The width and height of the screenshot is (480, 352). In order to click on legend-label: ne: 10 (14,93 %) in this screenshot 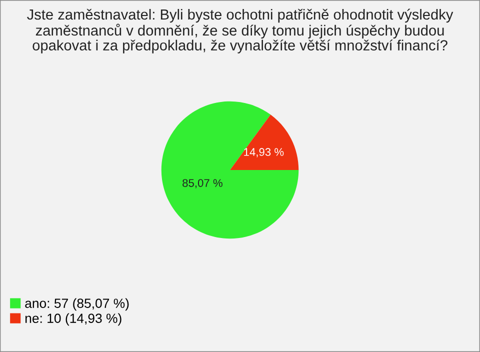, I will do `click(73, 319)`.